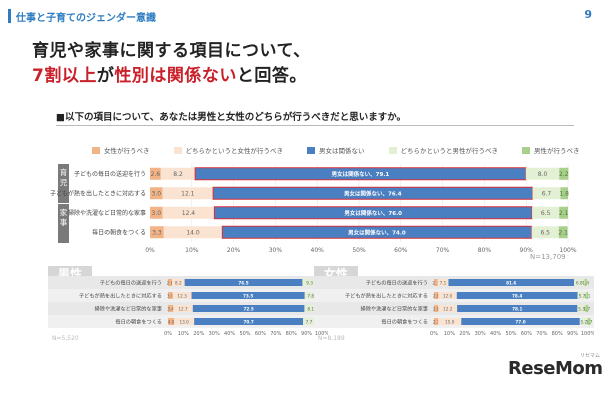 The width and height of the screenshot is (610, 400). I want to click on data-label: 2.1, so click(563, 232).